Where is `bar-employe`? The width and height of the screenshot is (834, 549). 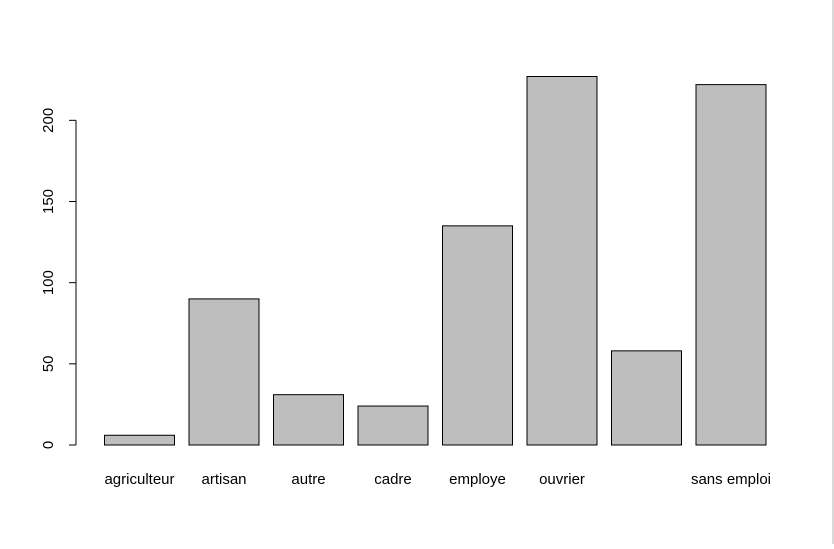
bar-employe is located at coordinates (477, 335).